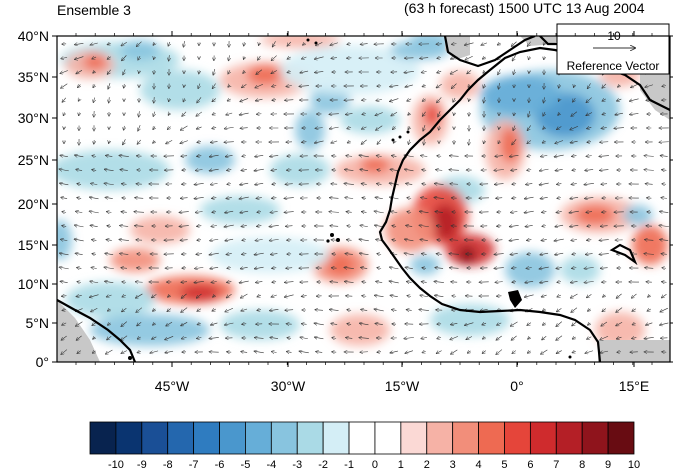 The image size is (673, 471). Describe the element at coordinates (246, 465) in the screenshot. I see `colorbar-label: -5` at that location.